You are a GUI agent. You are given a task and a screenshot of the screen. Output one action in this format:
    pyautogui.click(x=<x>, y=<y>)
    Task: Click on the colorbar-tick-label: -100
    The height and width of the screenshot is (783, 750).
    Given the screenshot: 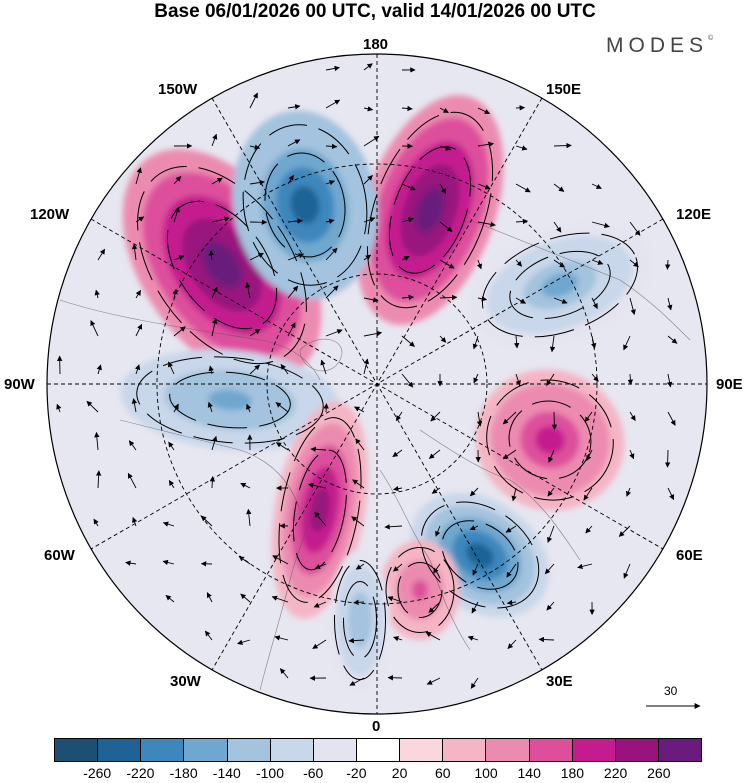 What is the action you would take?
    pyautogui.click(x=270, y=773)
    